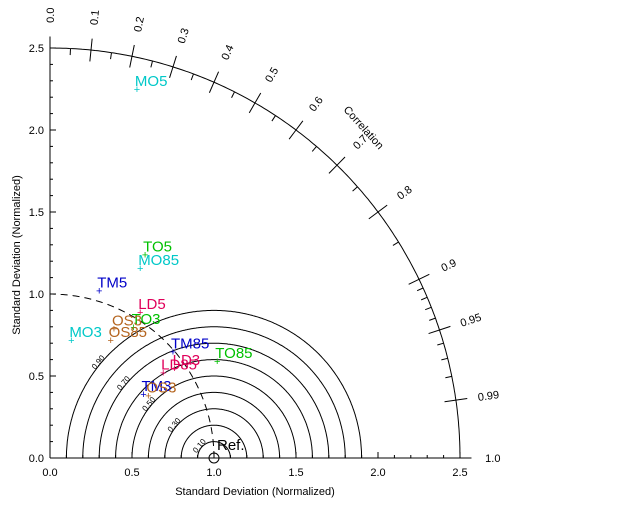 The image size is (640, 512). What do you see at coordinates (85, 332) in the screenshot?
I see `point-label: MO3` at bounding box center [85, 332].